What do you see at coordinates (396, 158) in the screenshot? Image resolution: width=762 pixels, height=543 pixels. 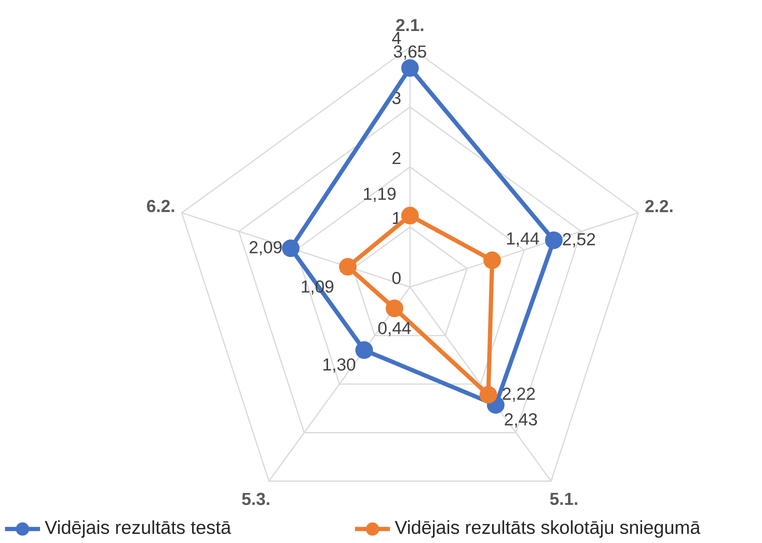 I see `y-tick-label: 2` at bounding box center [396, 158].